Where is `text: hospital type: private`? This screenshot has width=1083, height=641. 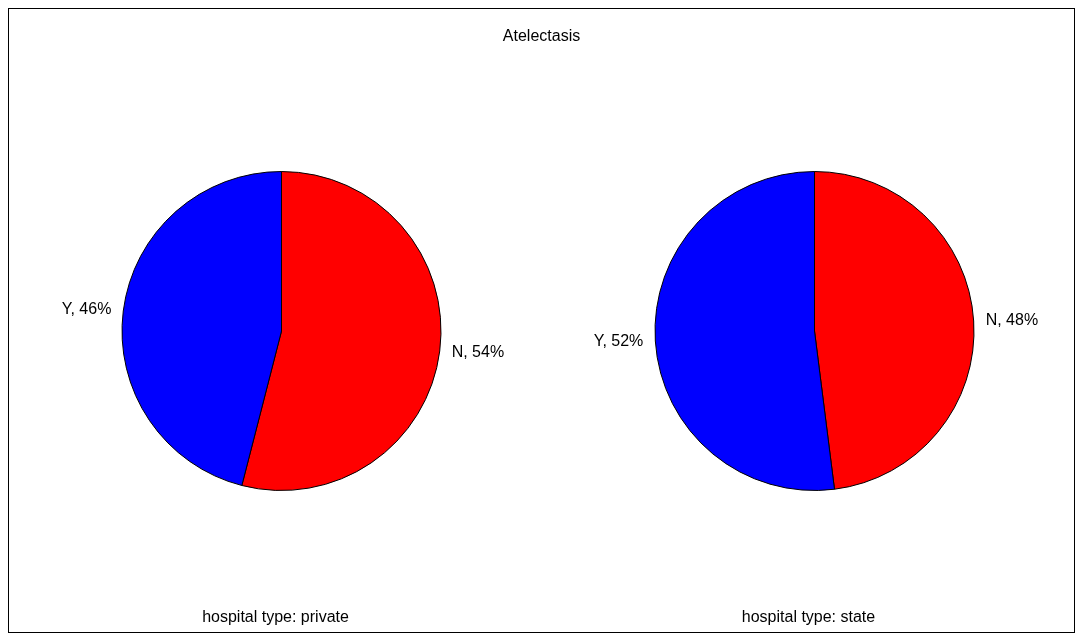
text: hospital type: private is located at coordinates (275, 617).